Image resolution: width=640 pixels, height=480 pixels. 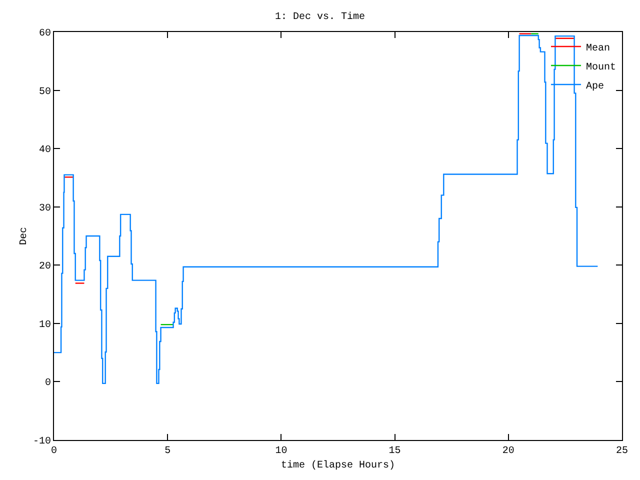 What do you see at coordinates (394, 451) in the screenshot?
I see `x-tick-label: 15` at bounding box center [394, 451].